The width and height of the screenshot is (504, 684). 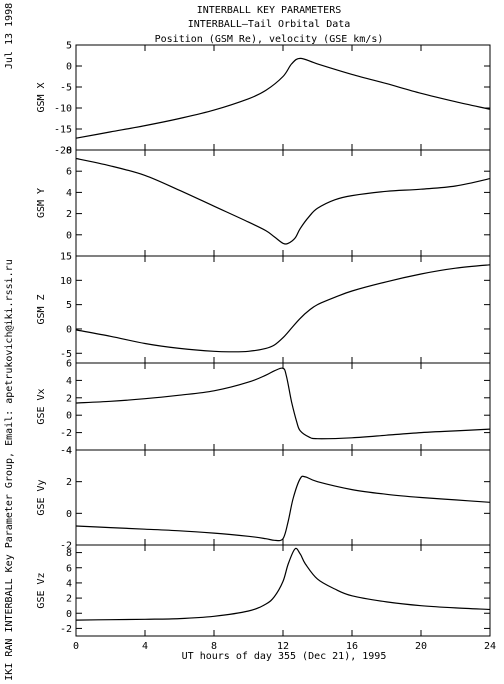 I want to click on x-tick-label: 12, so click(x=283, y=646).